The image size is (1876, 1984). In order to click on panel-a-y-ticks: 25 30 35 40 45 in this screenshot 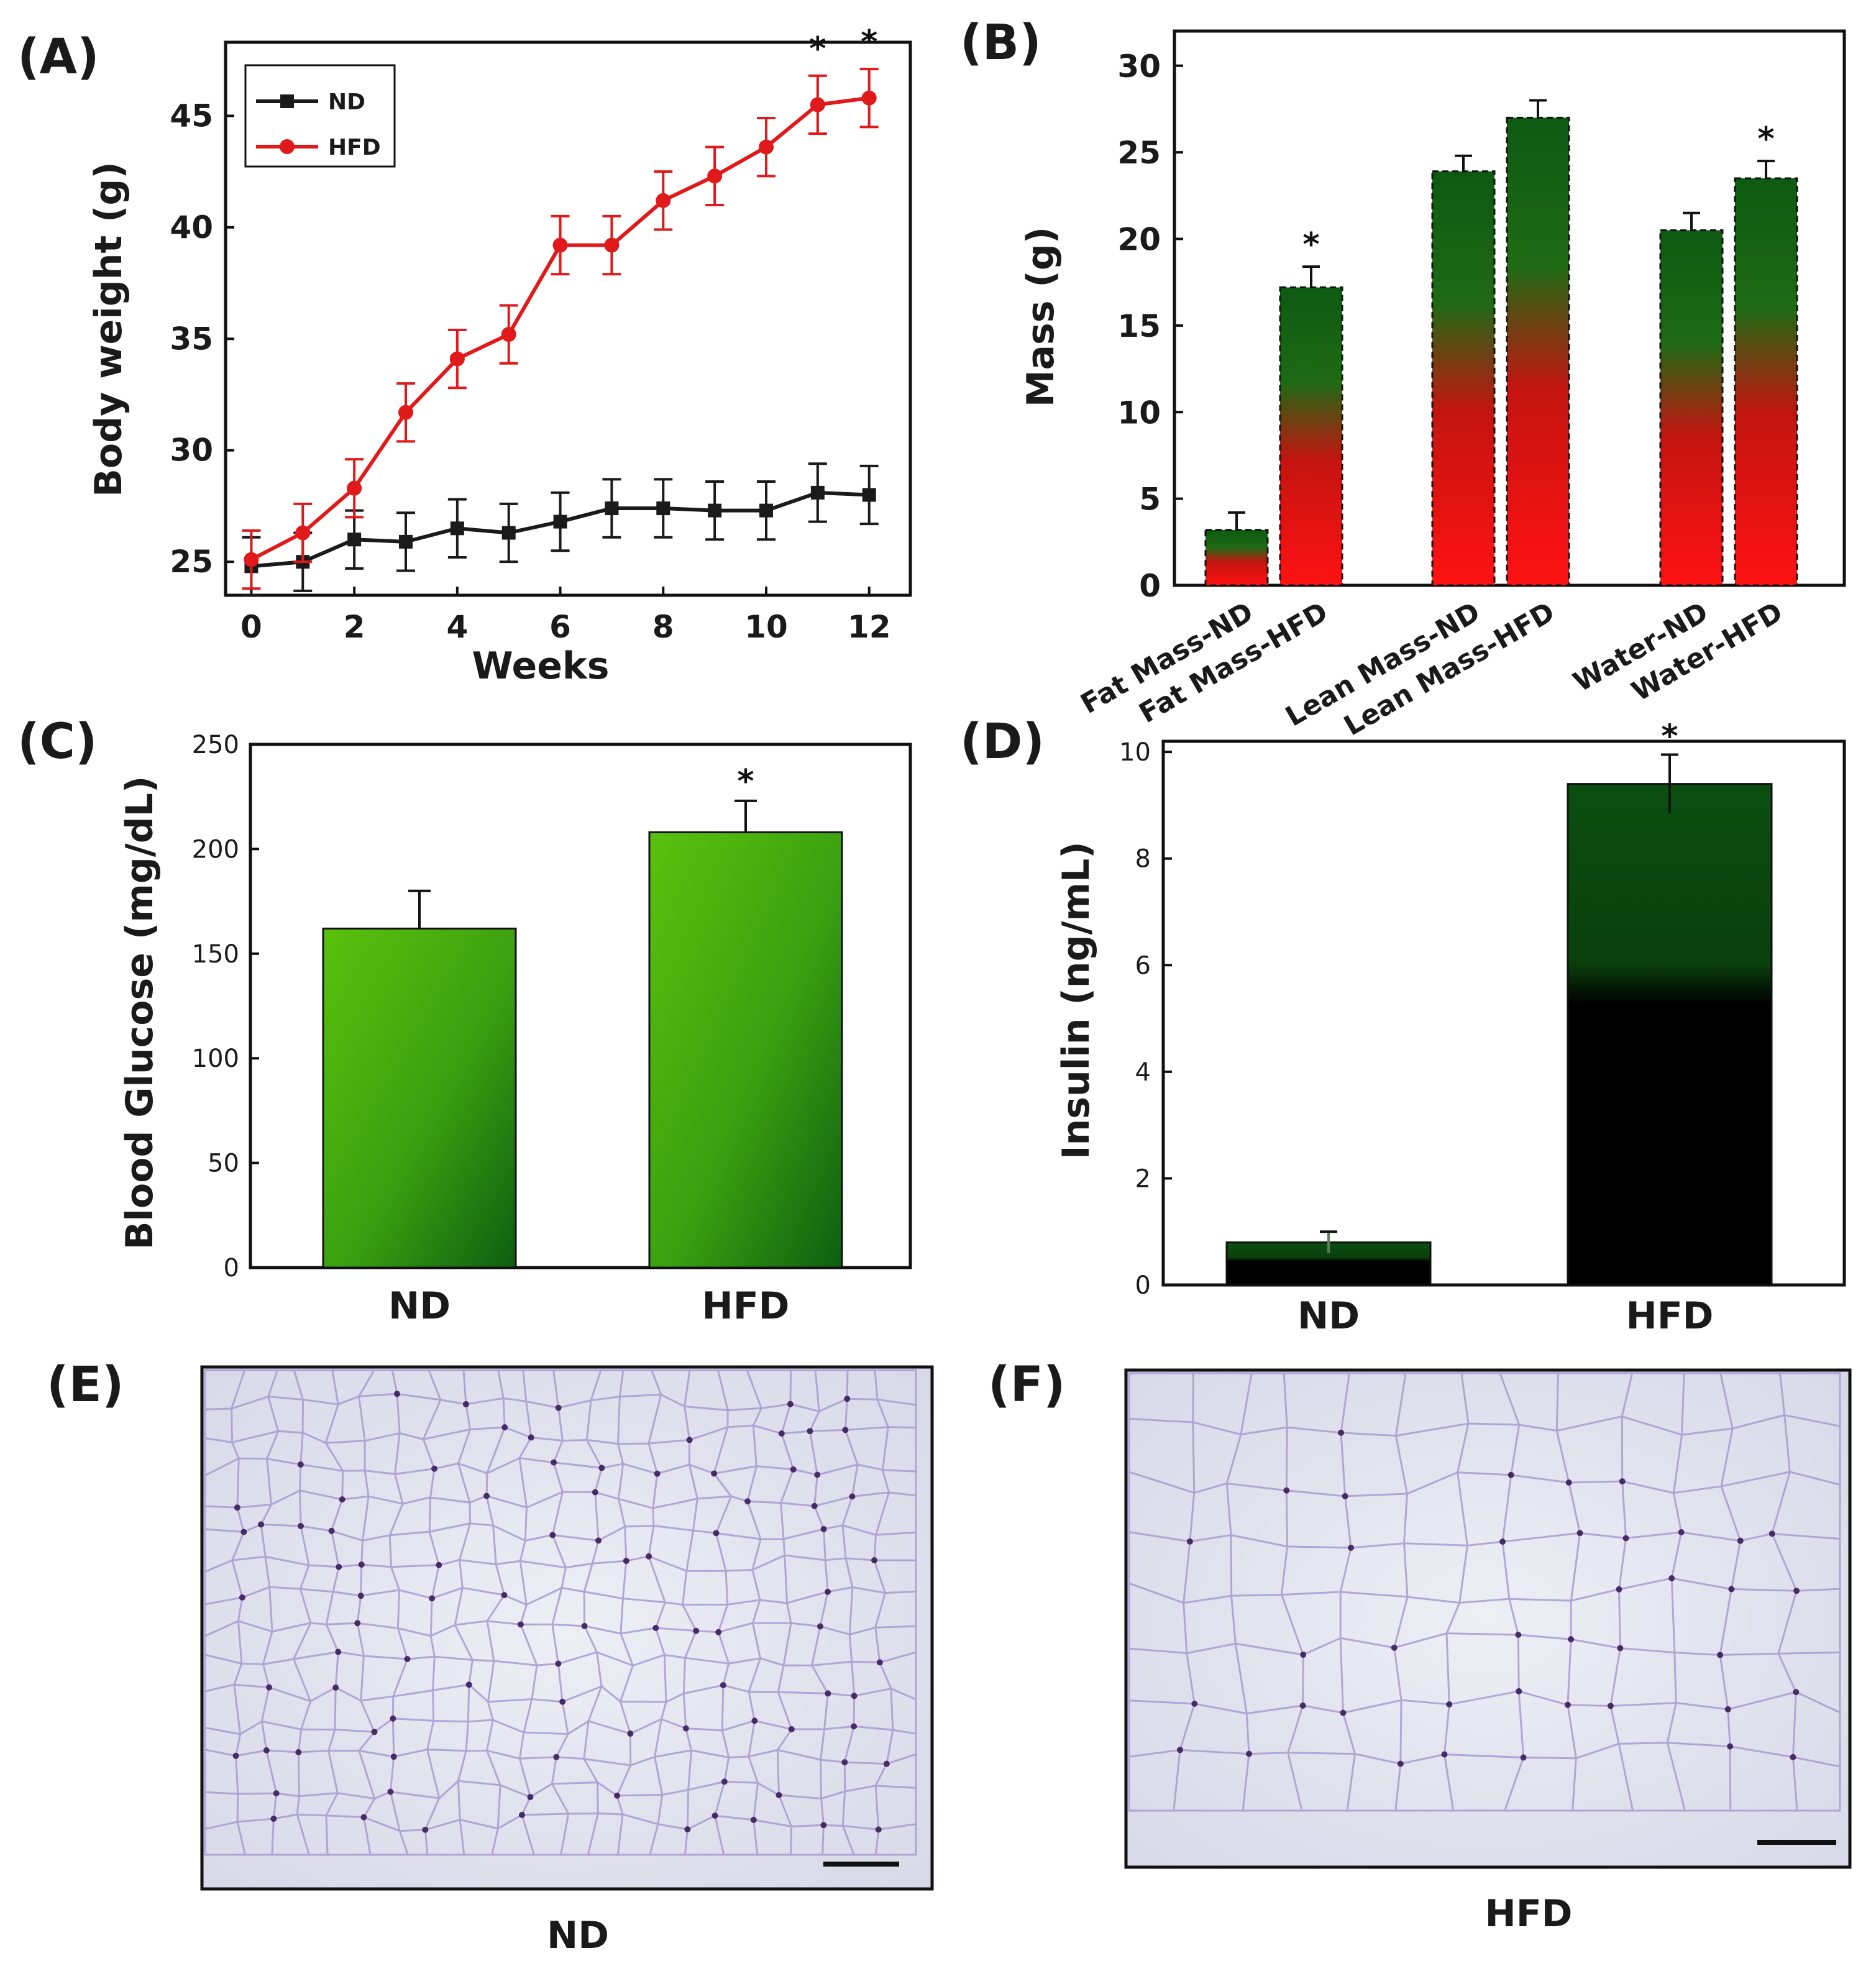, I will do `click(202, 339)`.